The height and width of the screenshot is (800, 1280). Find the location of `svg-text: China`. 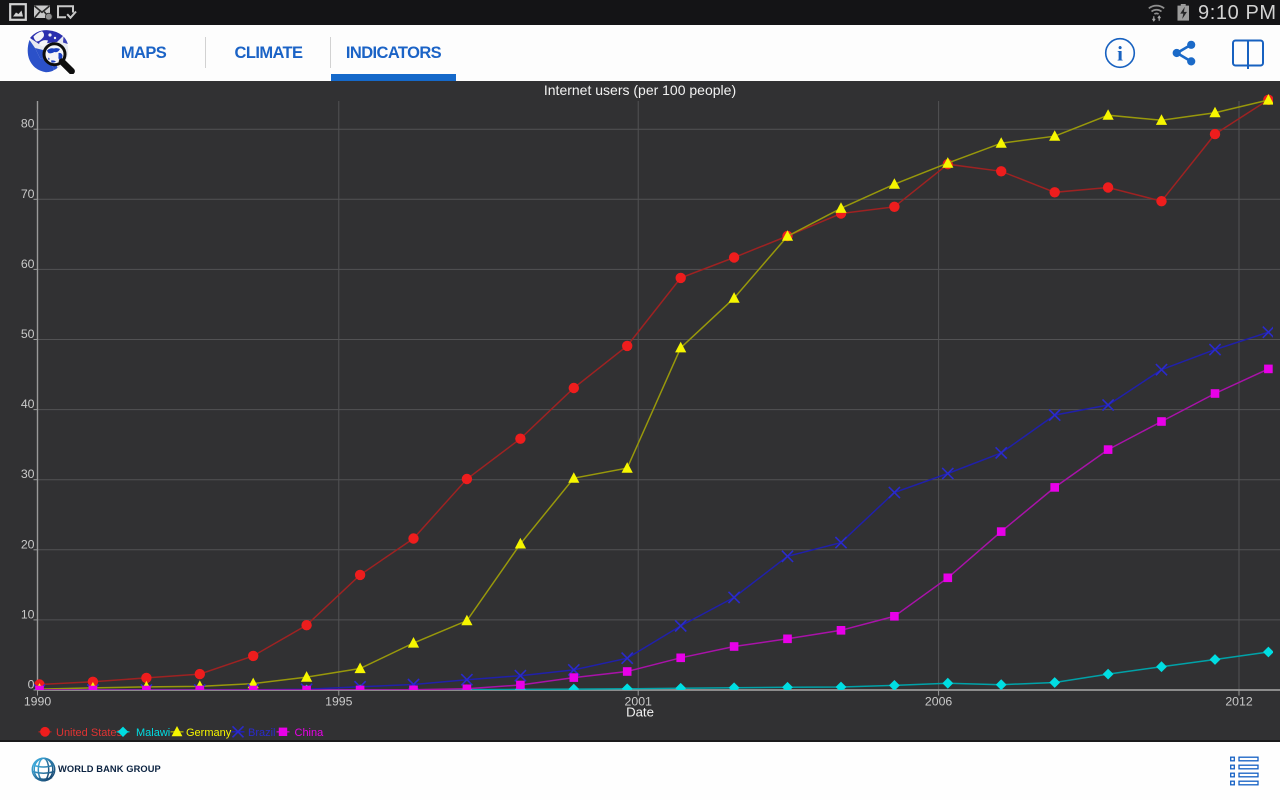

svg-text: China is located at coordinates (310, 733).